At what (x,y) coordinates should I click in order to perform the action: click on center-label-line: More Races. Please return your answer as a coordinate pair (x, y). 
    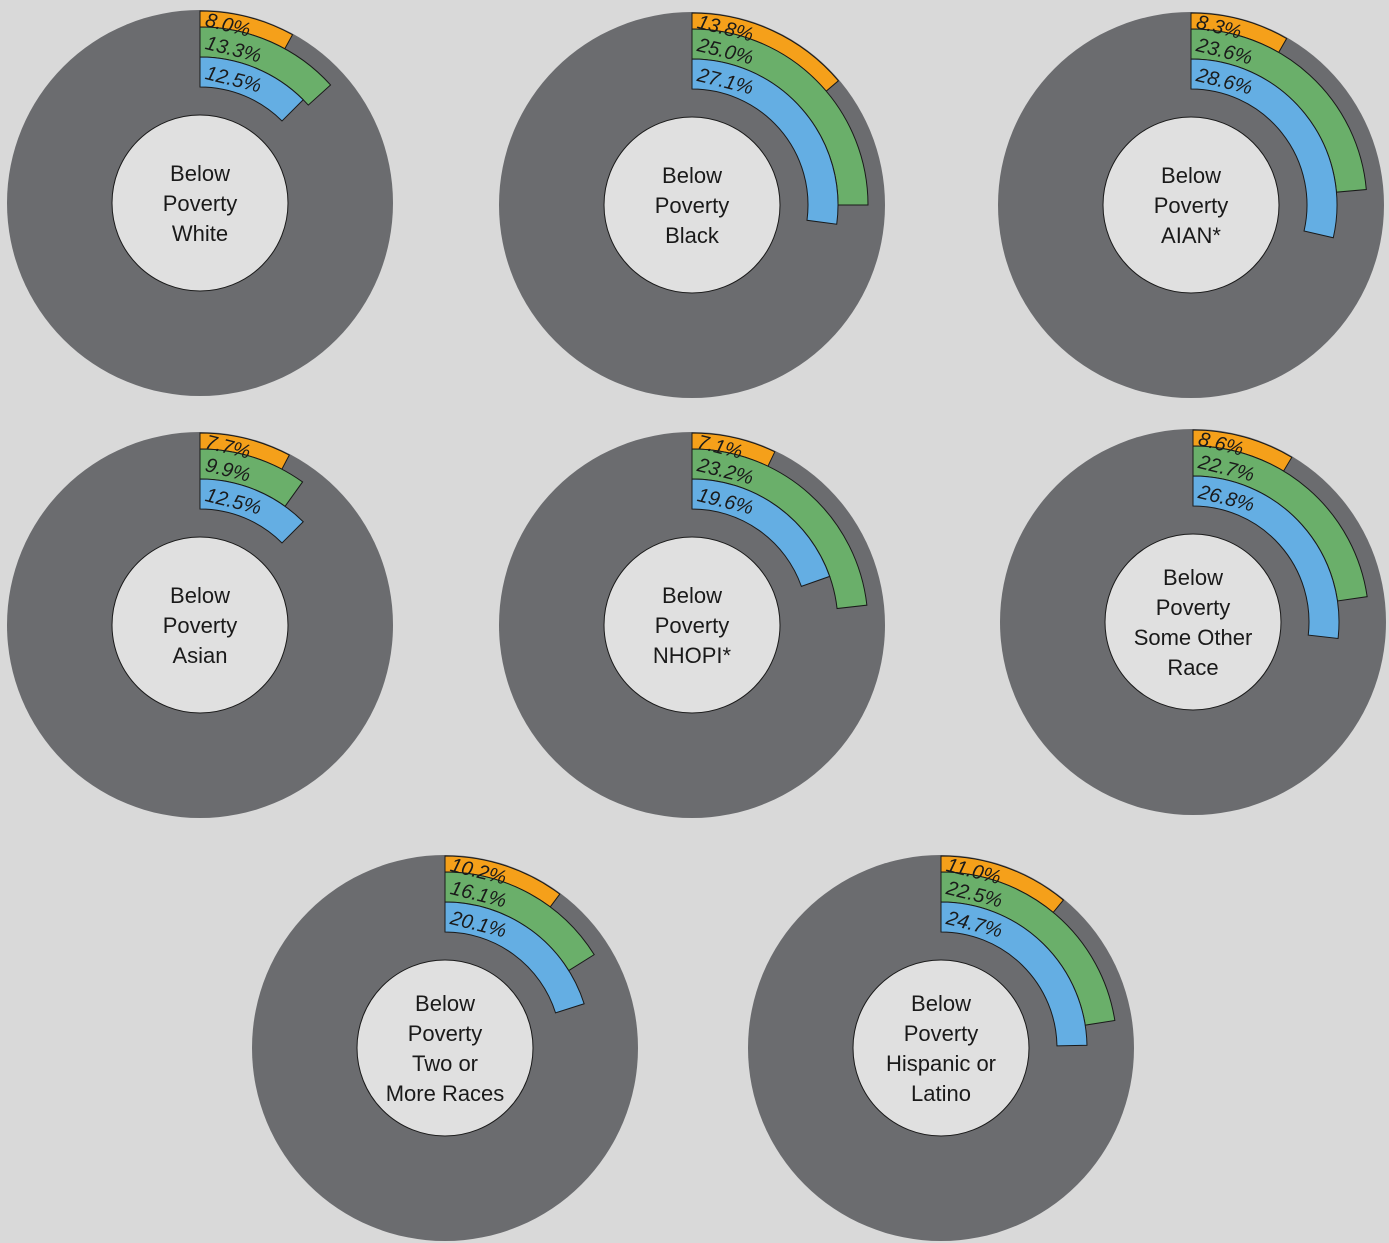
    Looking at the image, I should click on (445, 1093).